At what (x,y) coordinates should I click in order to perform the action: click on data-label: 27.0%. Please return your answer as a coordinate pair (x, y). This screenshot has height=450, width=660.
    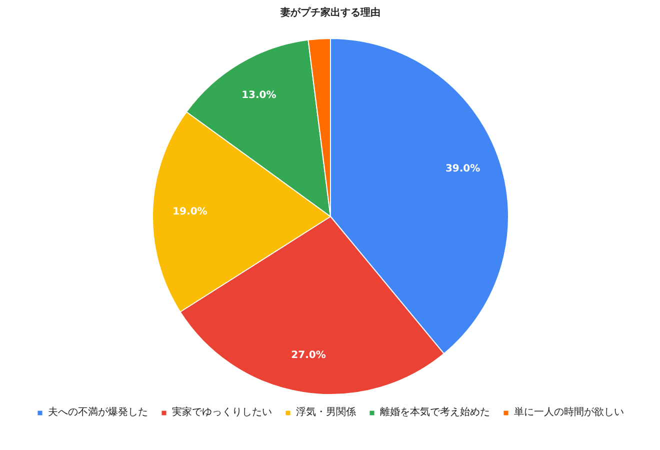
    Looking at the image, I should click on (308, 355).